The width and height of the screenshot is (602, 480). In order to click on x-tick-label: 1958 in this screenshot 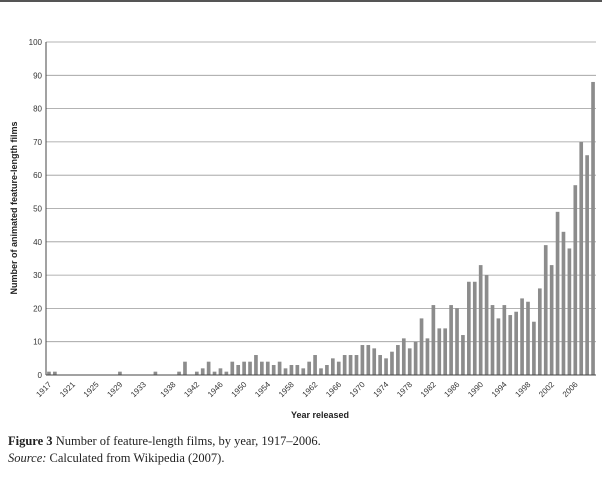, I will do `click(286, 389)`.